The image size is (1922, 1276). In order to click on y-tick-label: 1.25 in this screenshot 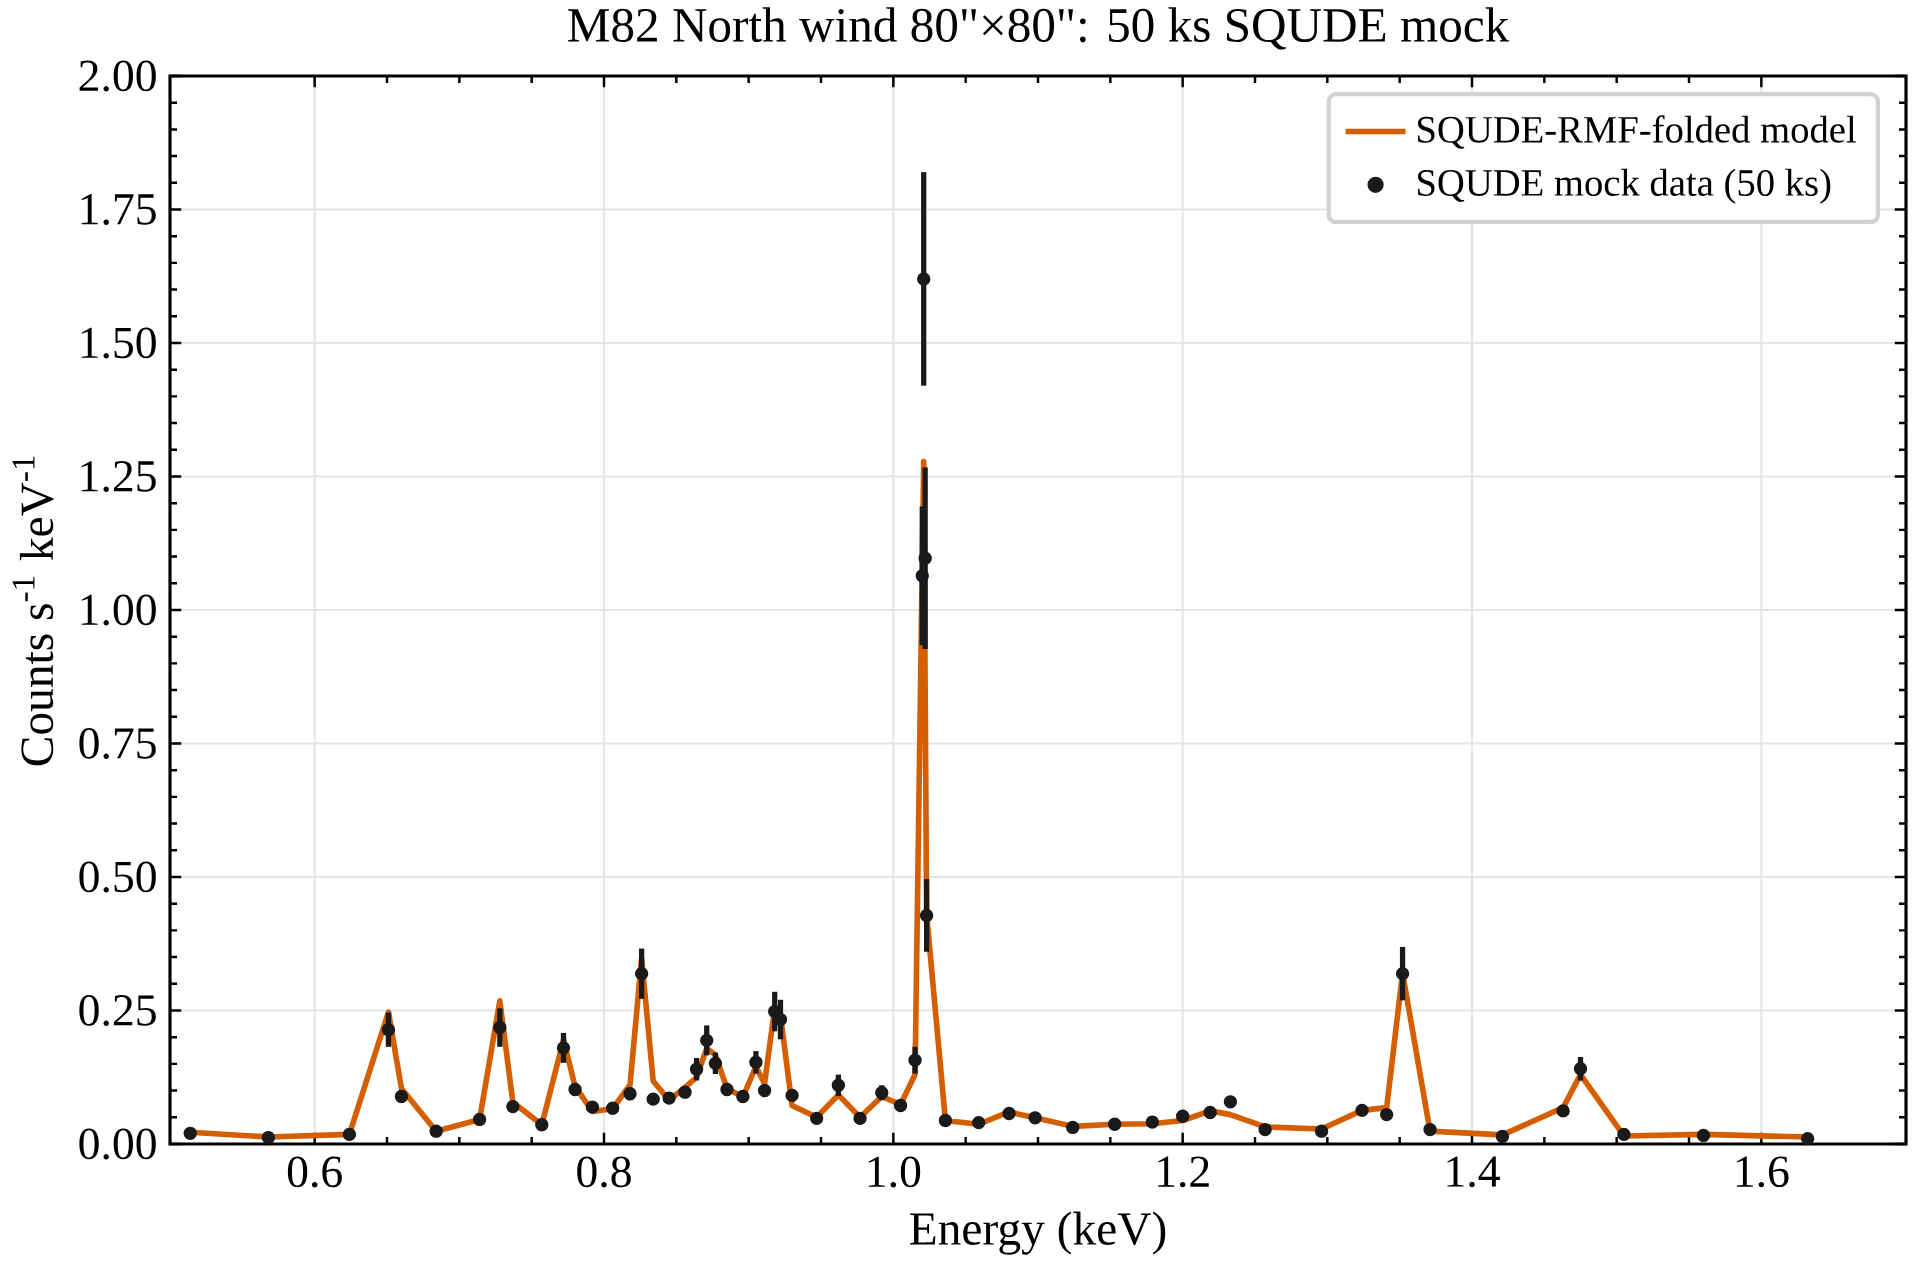, I will do `click(118, 476)`.